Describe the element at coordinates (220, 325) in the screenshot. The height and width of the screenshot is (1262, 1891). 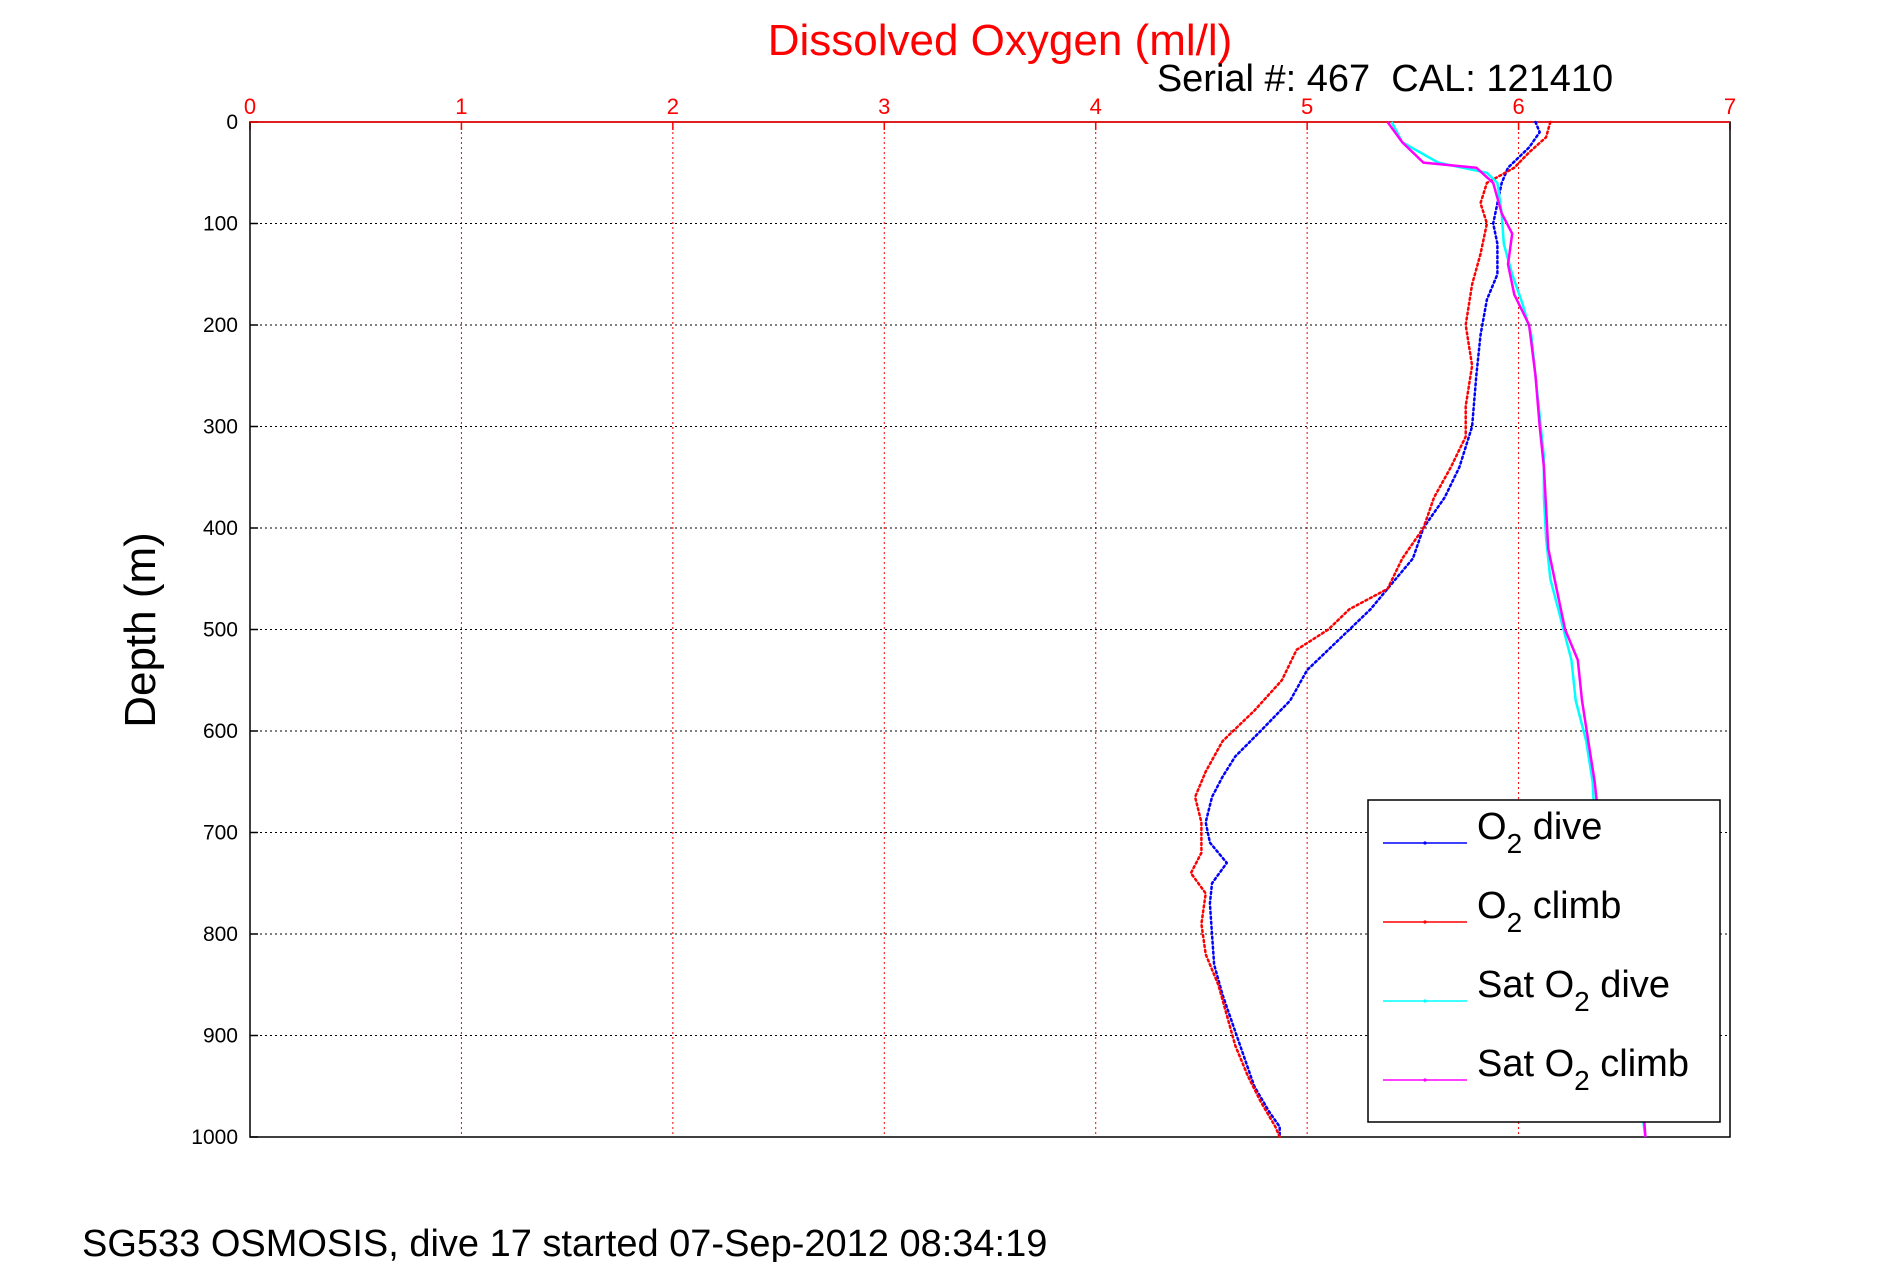
I see `y-tick-label: 200` at that location.